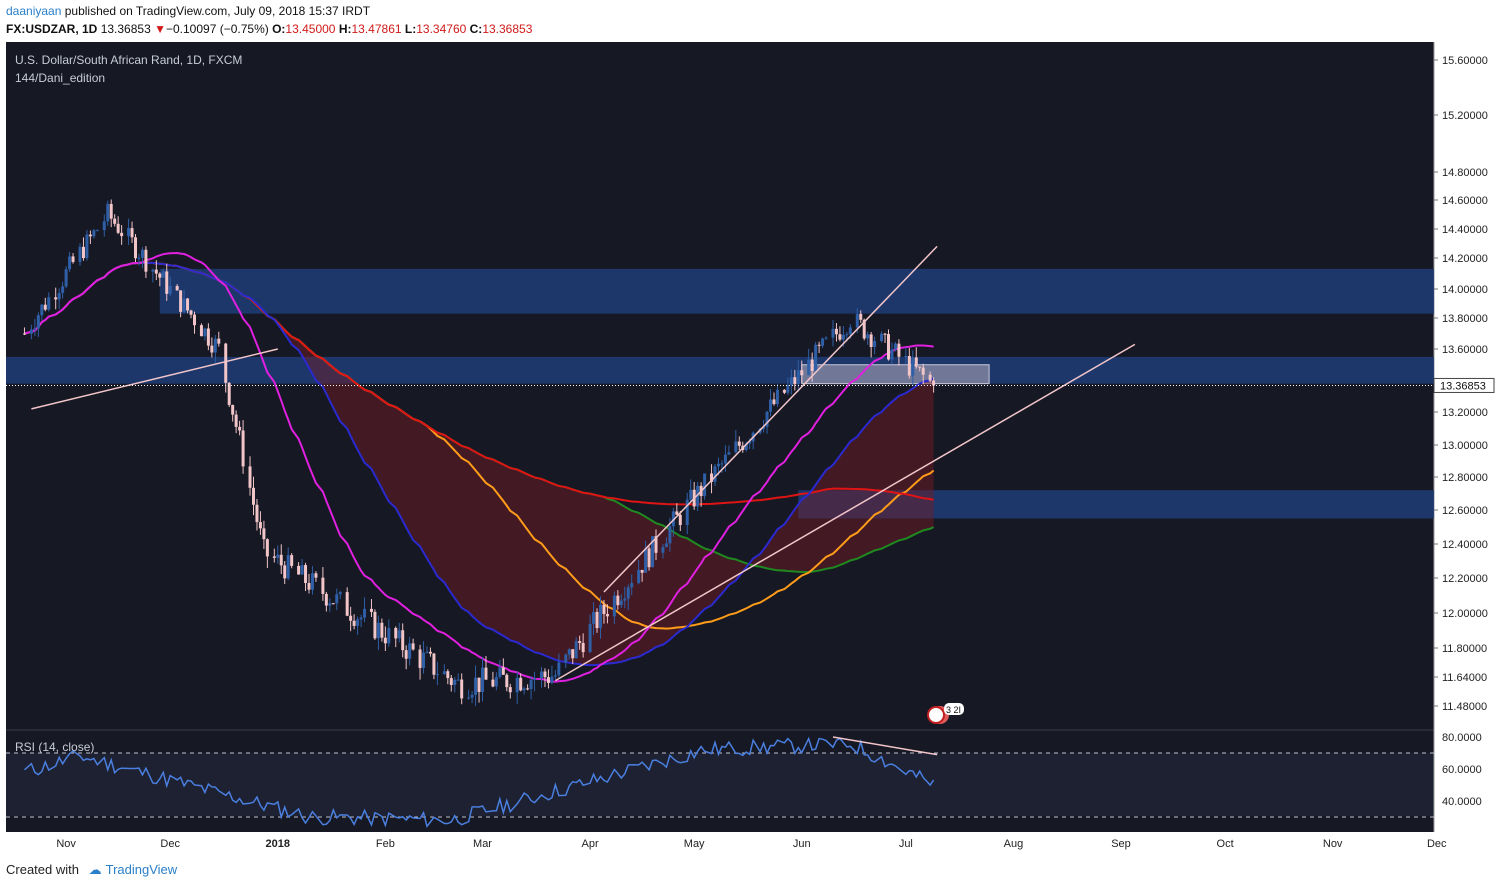 The width and height of the screenshot is (1498, 888). I want to click on trendline-early, so click(154, 379).